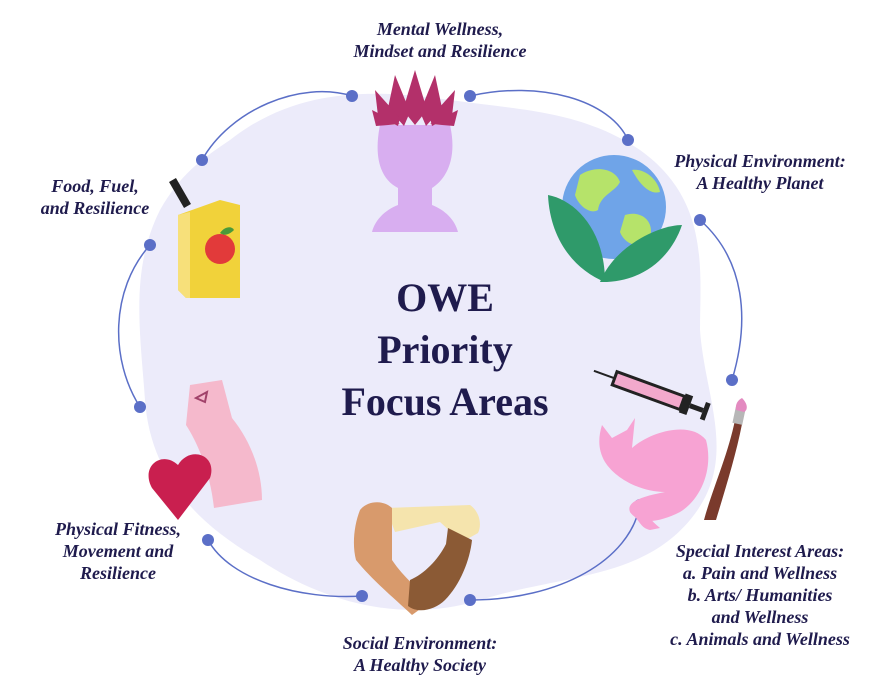 The height and width of the screenshot is (700, 887). Describe the element at coordinates (440, 51) in the screenshot. I see `label-line: Mindset and Resilience` at that location.